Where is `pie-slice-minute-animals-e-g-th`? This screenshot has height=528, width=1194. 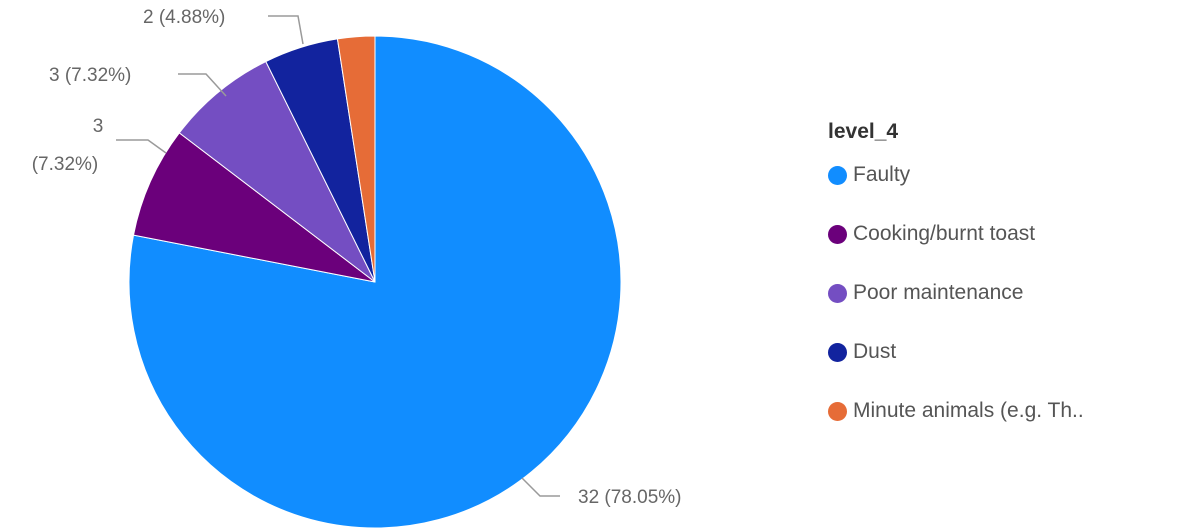
pie-slice-minute-animals-e-g-th is located at coordinates (356, 159).